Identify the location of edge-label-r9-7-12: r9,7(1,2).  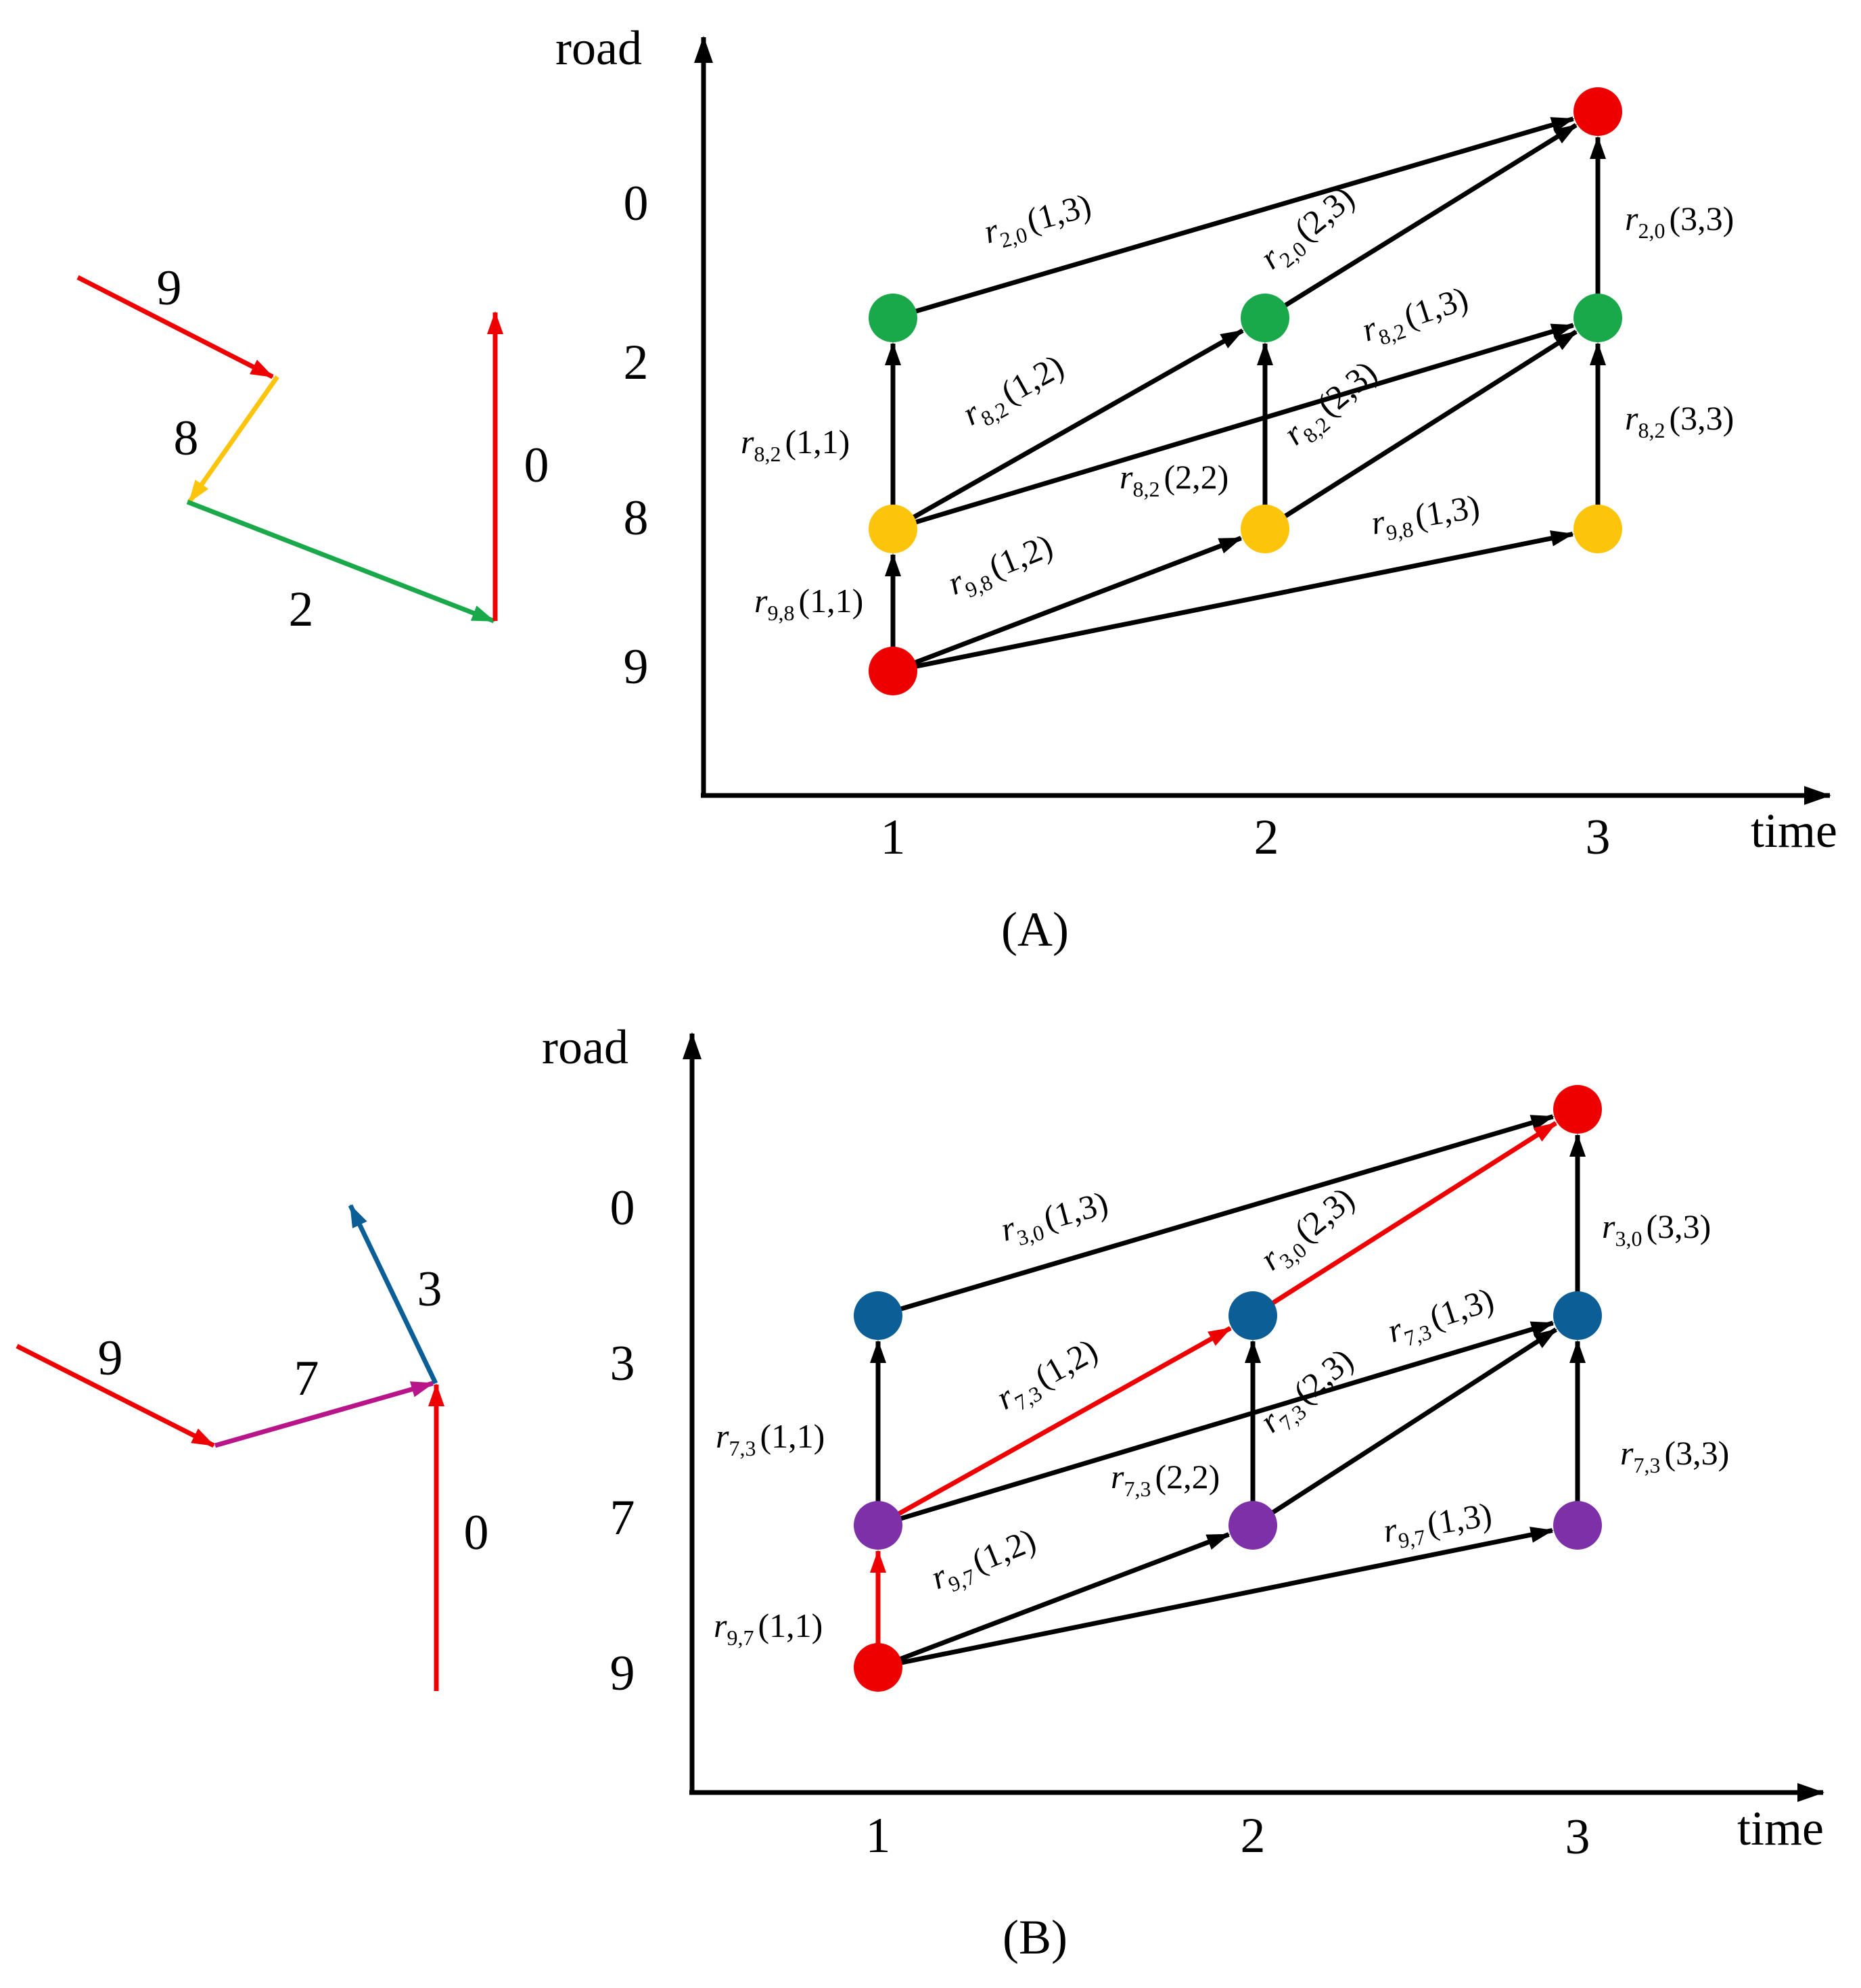
(984, 1561).